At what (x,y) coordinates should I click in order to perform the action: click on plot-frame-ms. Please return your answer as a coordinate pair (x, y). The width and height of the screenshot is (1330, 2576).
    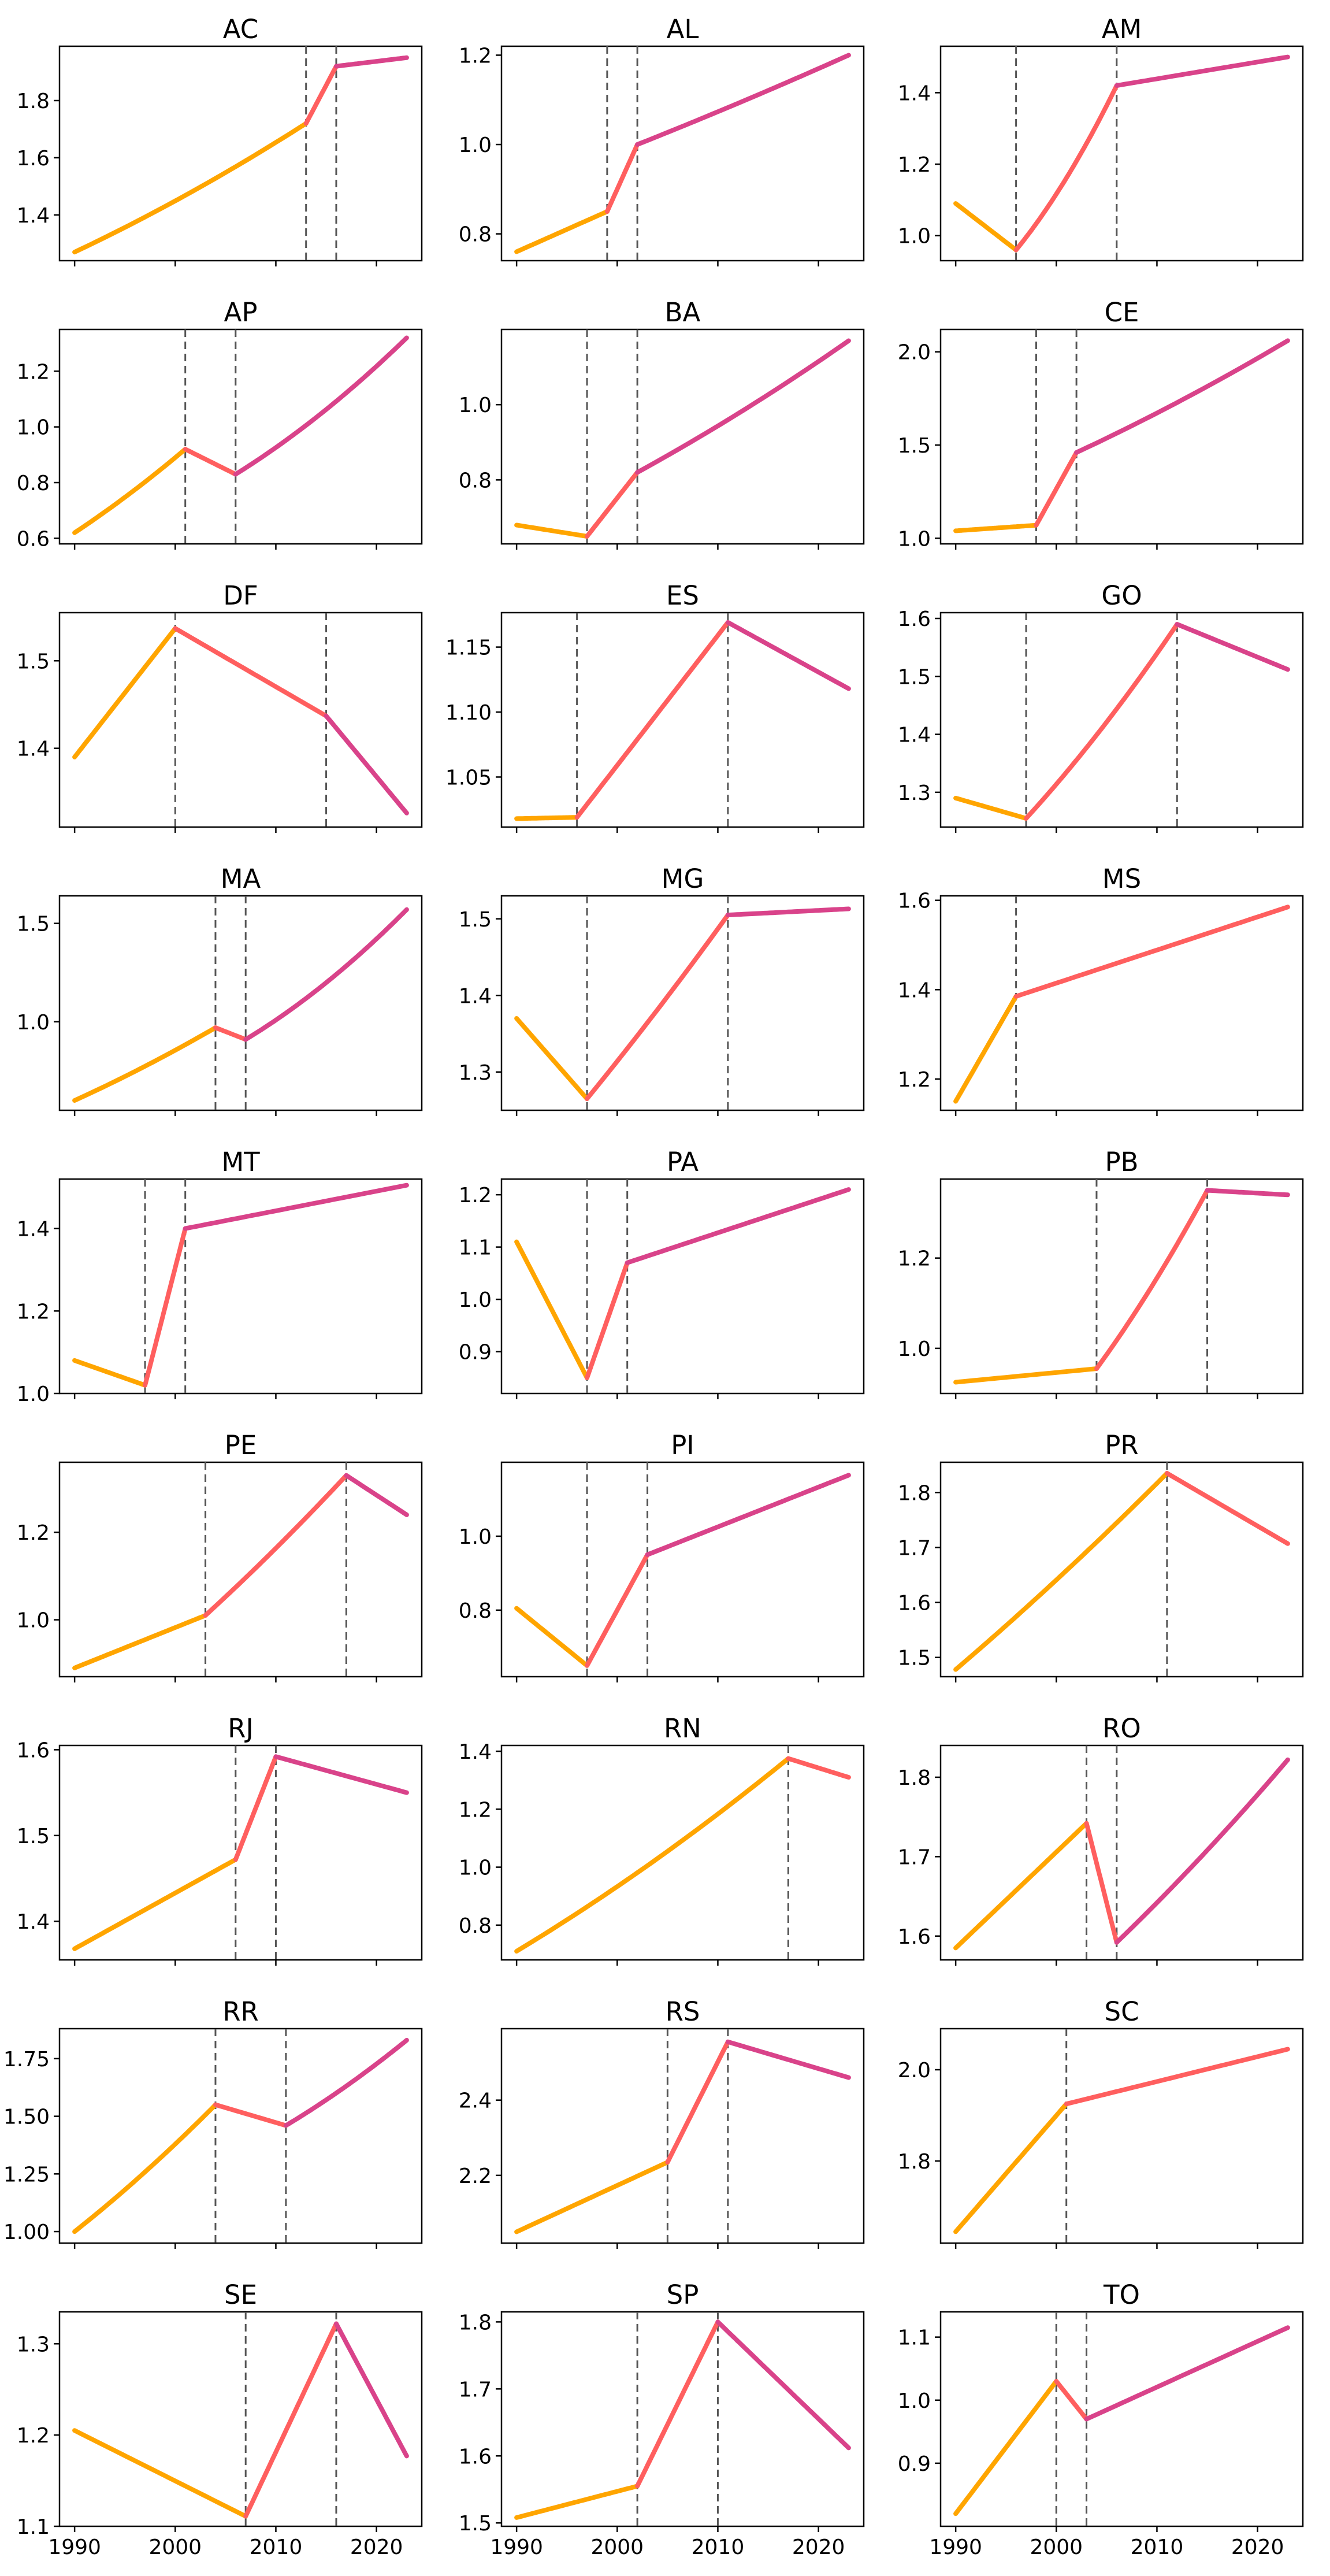
    Looking at the image, I should click on (1121, 1003).